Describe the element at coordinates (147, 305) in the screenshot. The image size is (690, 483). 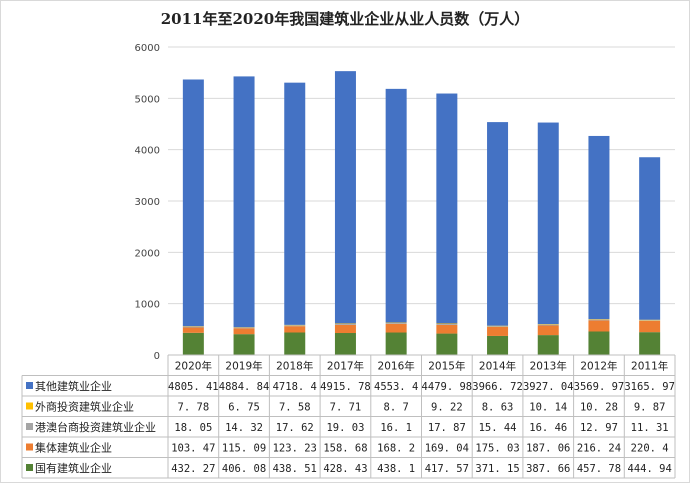
I see `y-tick-label: 1000` at that location.